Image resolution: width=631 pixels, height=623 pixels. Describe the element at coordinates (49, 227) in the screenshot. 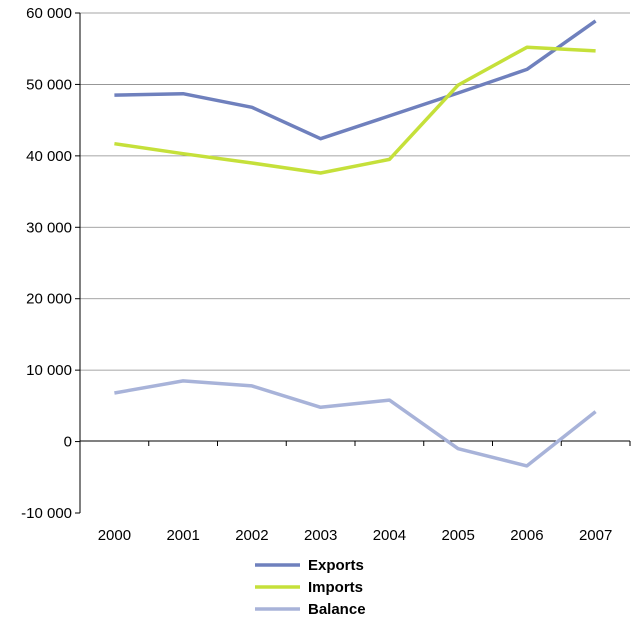

I see `y-tick-label-4: 30 000` at that location.